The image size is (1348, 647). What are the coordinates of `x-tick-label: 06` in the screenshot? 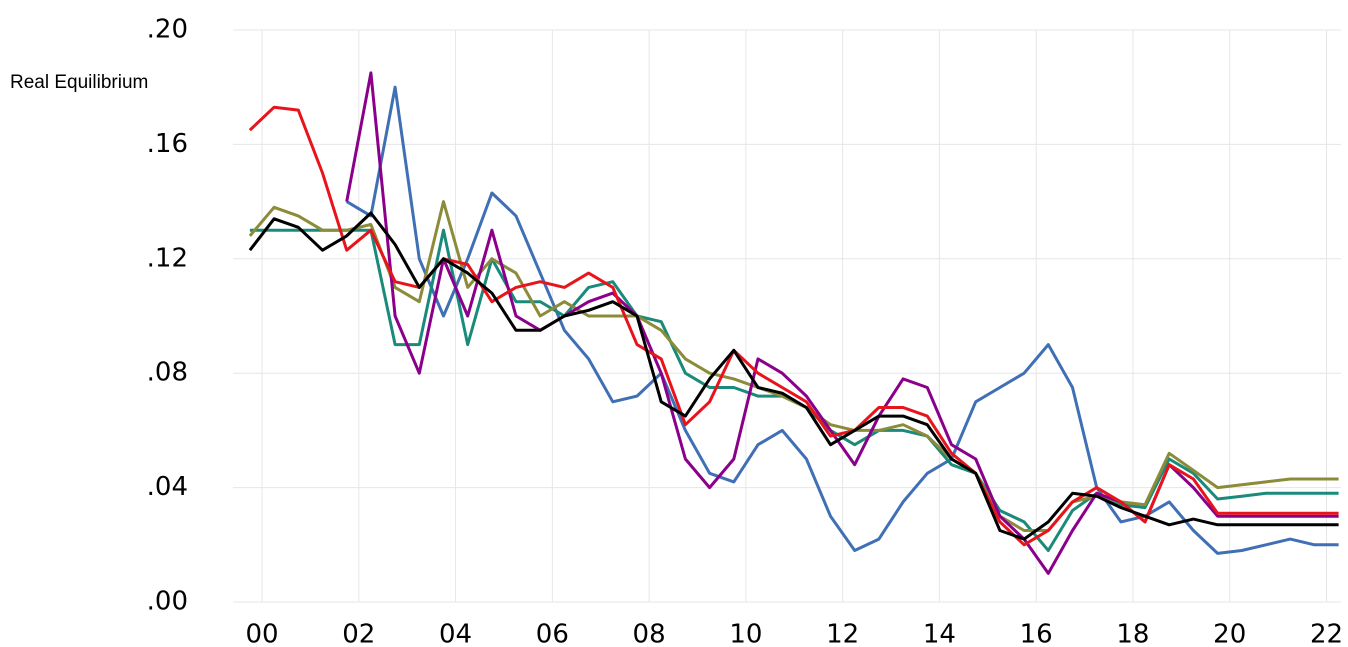 It's located at (552, 633).